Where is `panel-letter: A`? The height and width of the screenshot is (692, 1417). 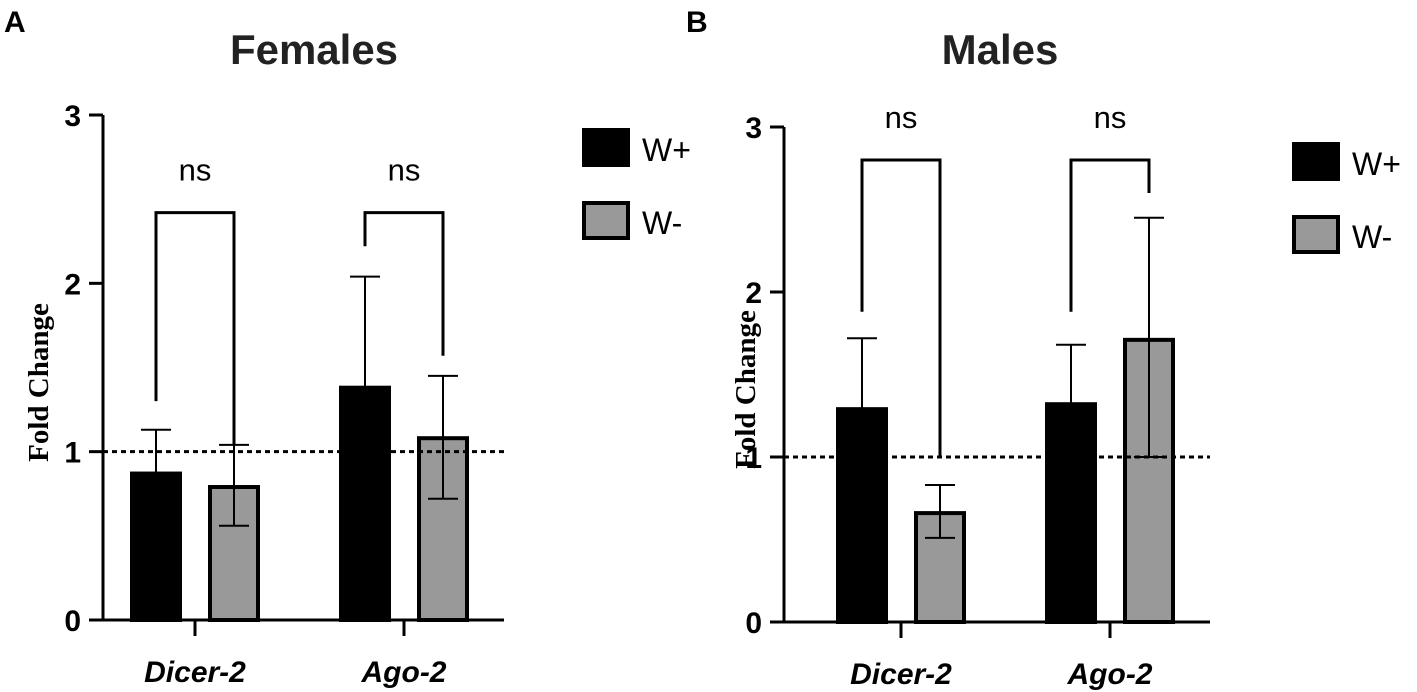 panel-letter: A is located at coordinates (15, 22).